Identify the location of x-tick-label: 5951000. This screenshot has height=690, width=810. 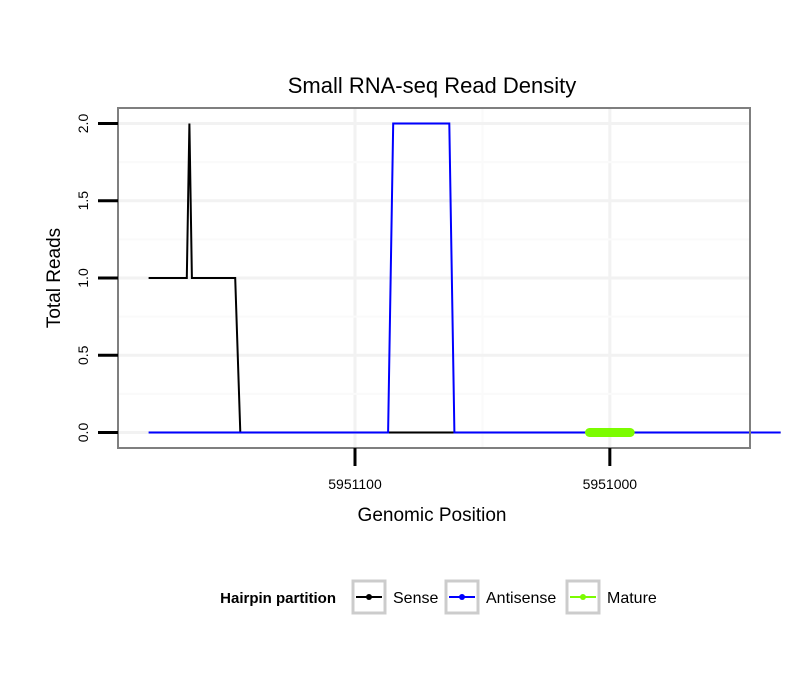
(610, 484).